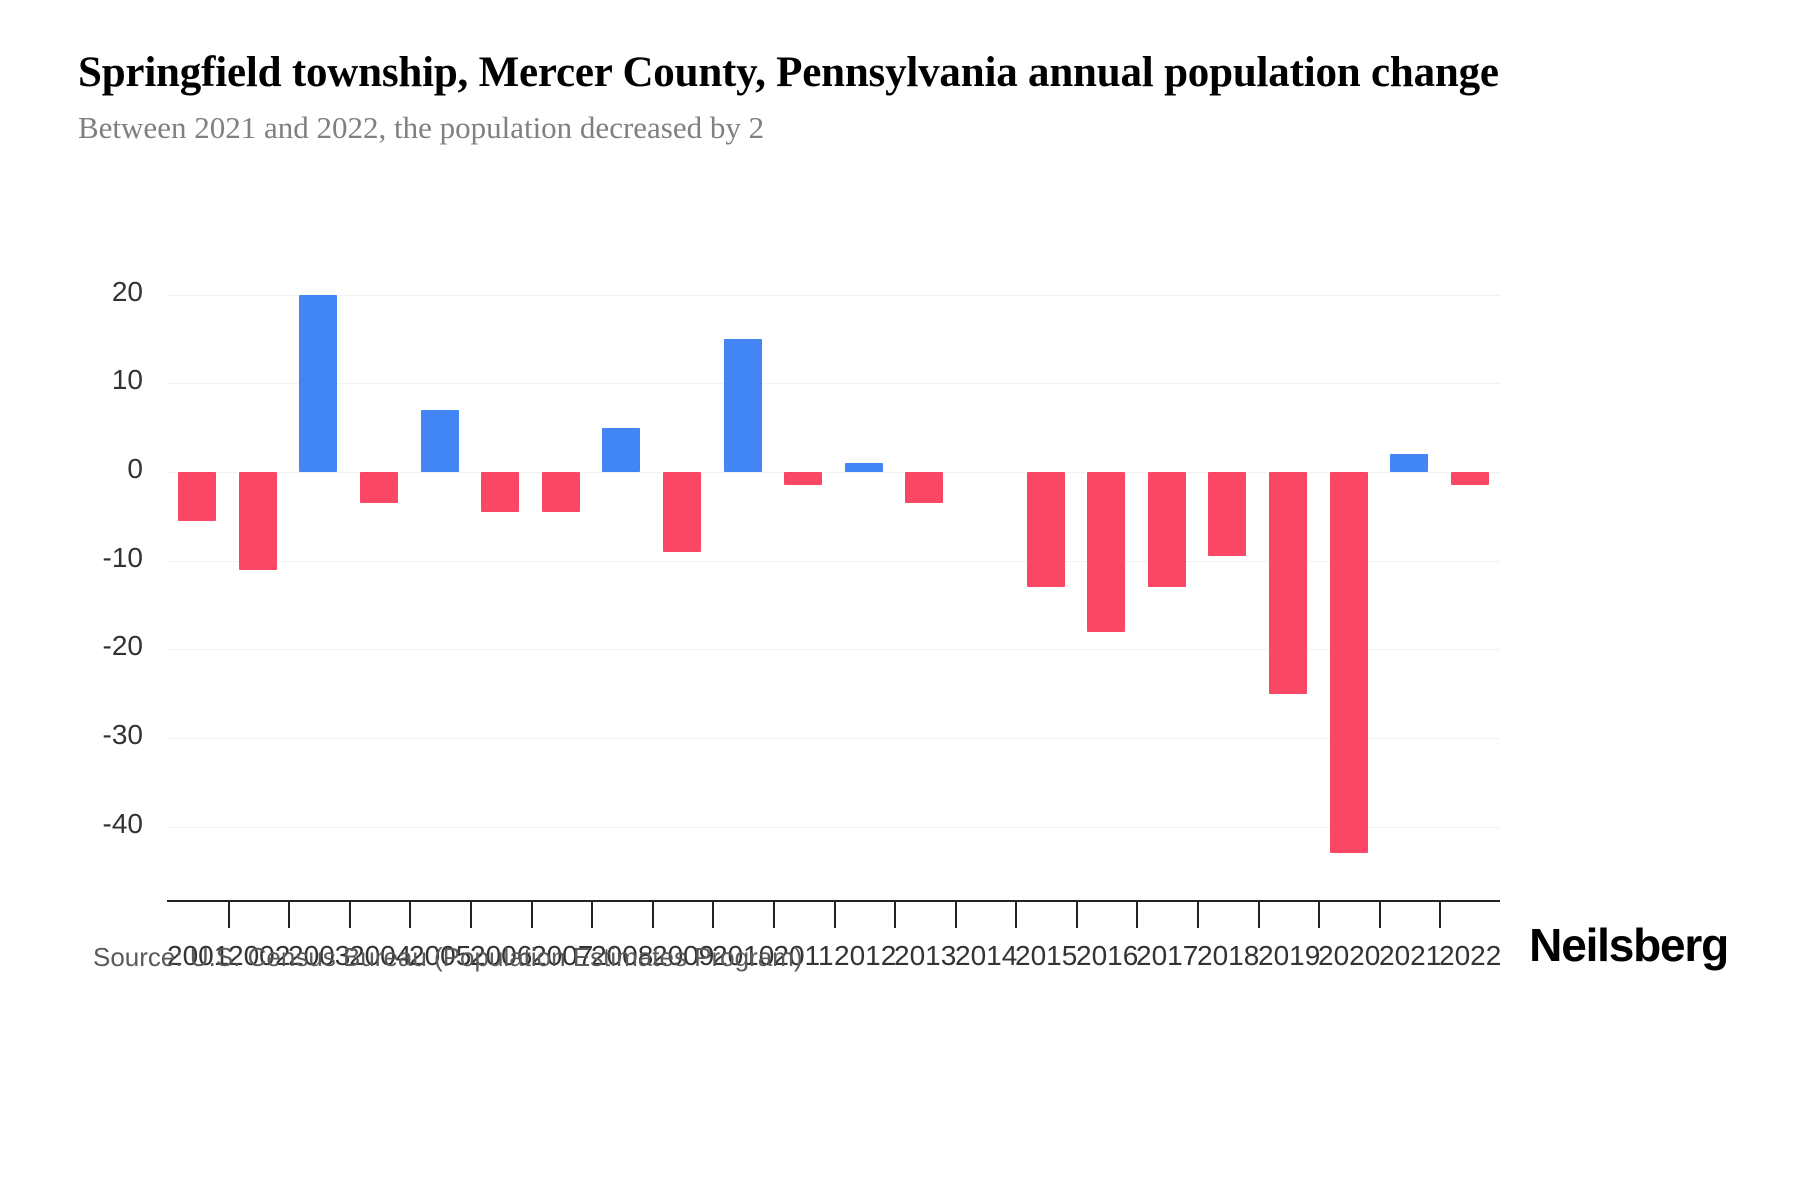 The image size is (1800, 1200). What do you see at coordinates (925, 955) in the screenshot?
I see `x-axis-tick-label-2013: 2013` at bounding box center [925, 955].